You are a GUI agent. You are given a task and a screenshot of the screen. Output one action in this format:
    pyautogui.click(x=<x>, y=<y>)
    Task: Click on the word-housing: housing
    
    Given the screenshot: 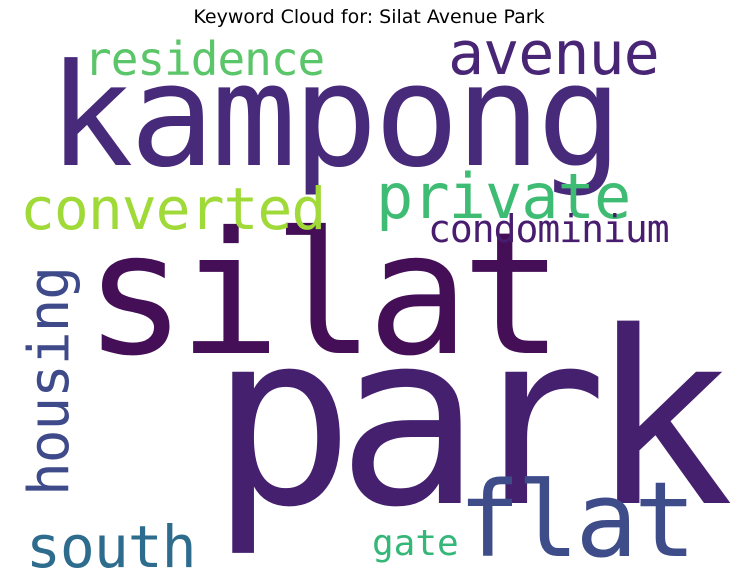 What is the action you would take?
    pyautogui.click(x=49, y=381)
    